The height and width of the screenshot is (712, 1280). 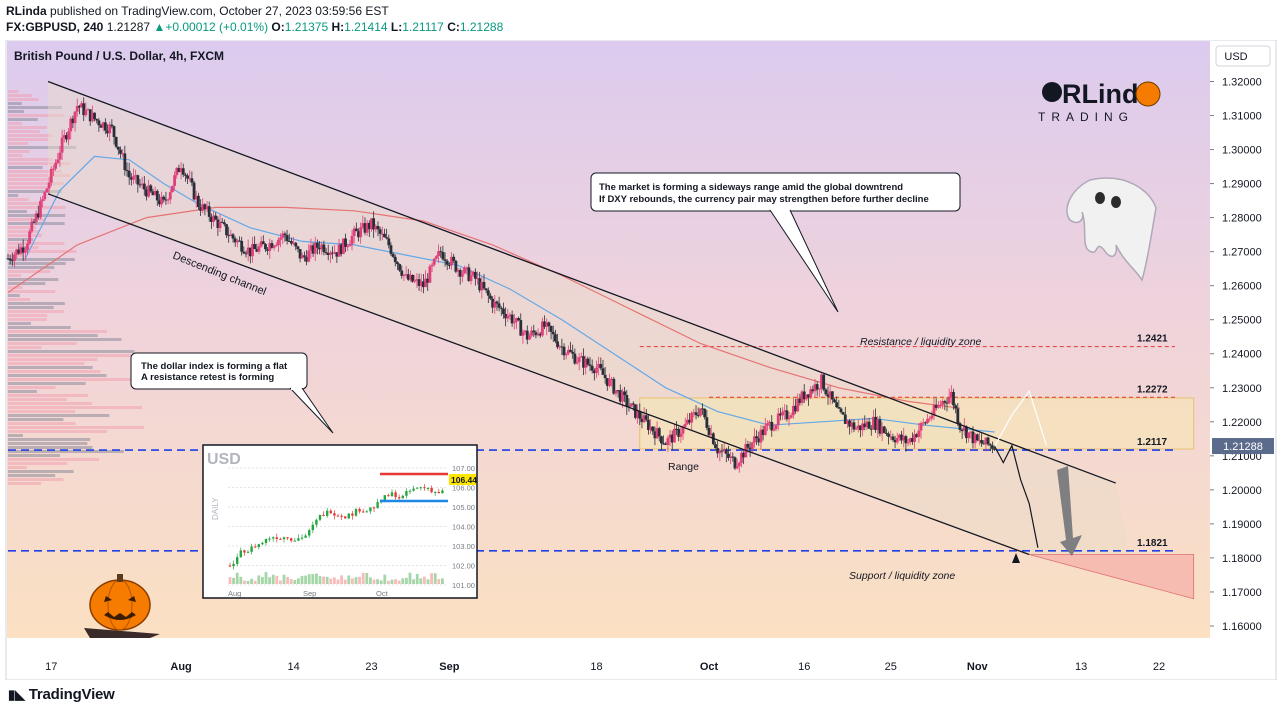 What do you see at coordinates (336, 526) in the screenshot?
I see `inset-candles` at bounding box center [336, 526].